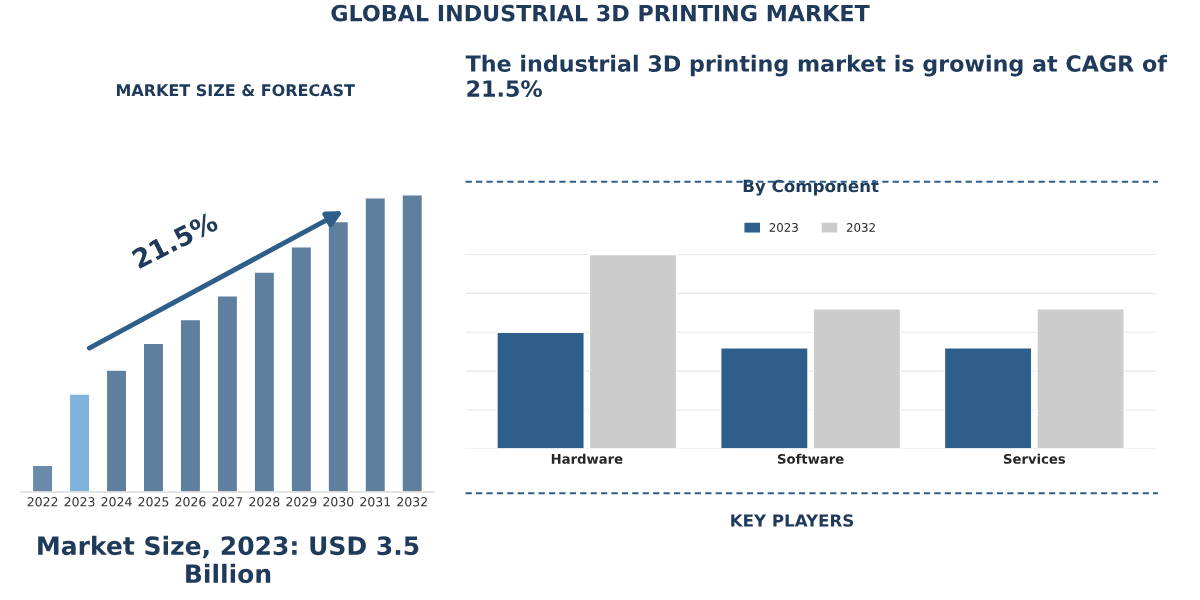 The image size is (1200, 600). I want to click on x-tick-label: Hardware, so click(587, 458).